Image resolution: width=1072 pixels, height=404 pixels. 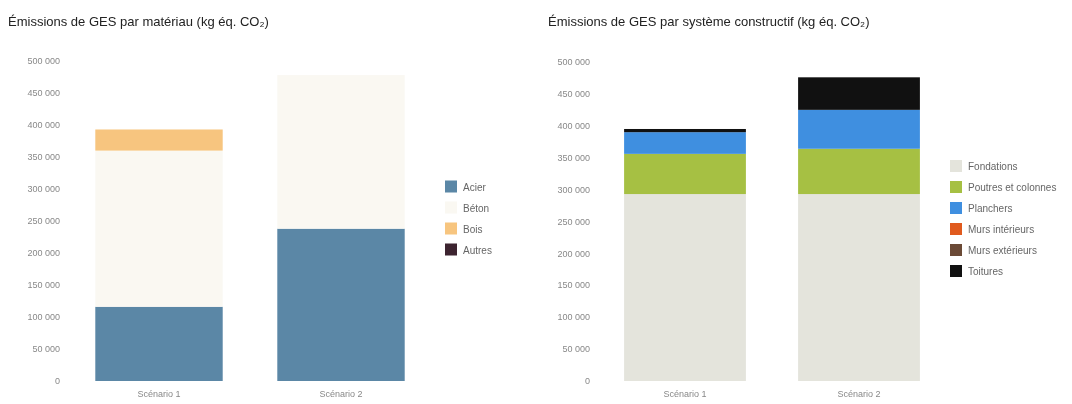 I want to click on legend-label: Acier, so click(x=475, y=187).